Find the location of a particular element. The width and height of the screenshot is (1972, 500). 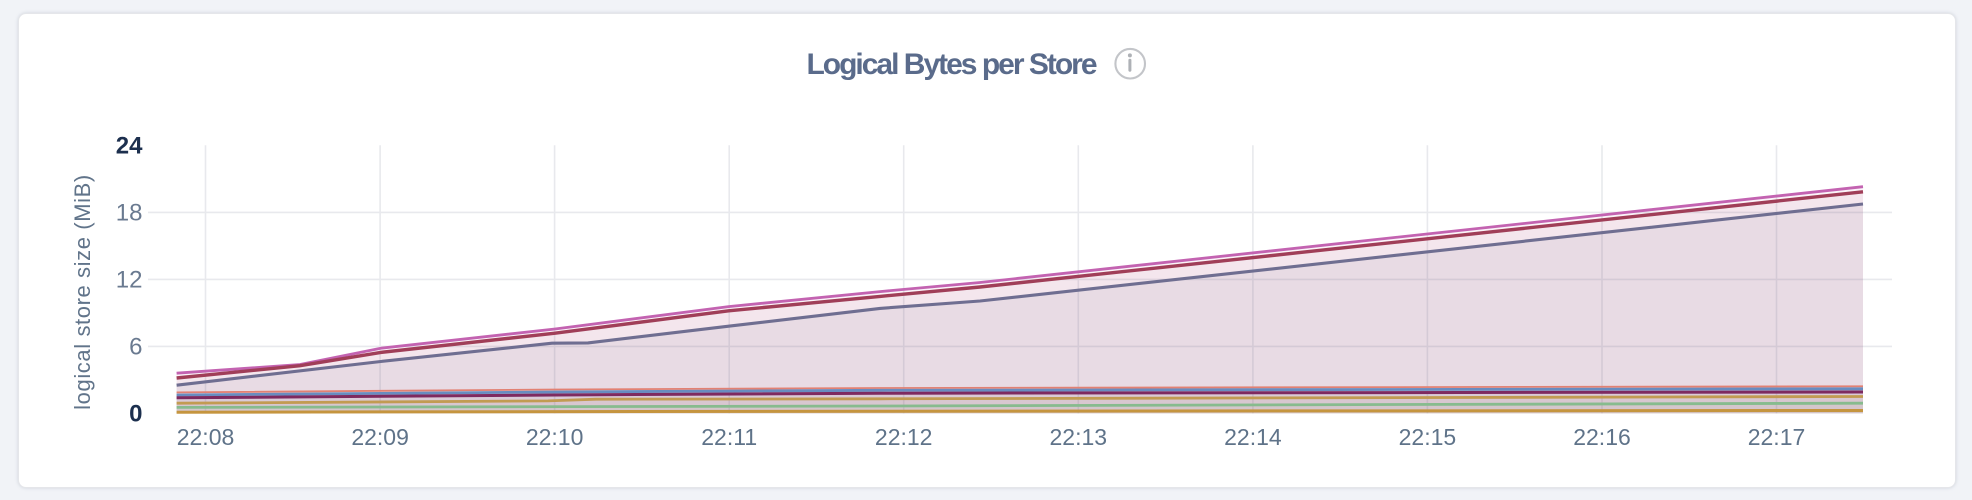

svg-text: 24 is located at coordinates (129, 145).